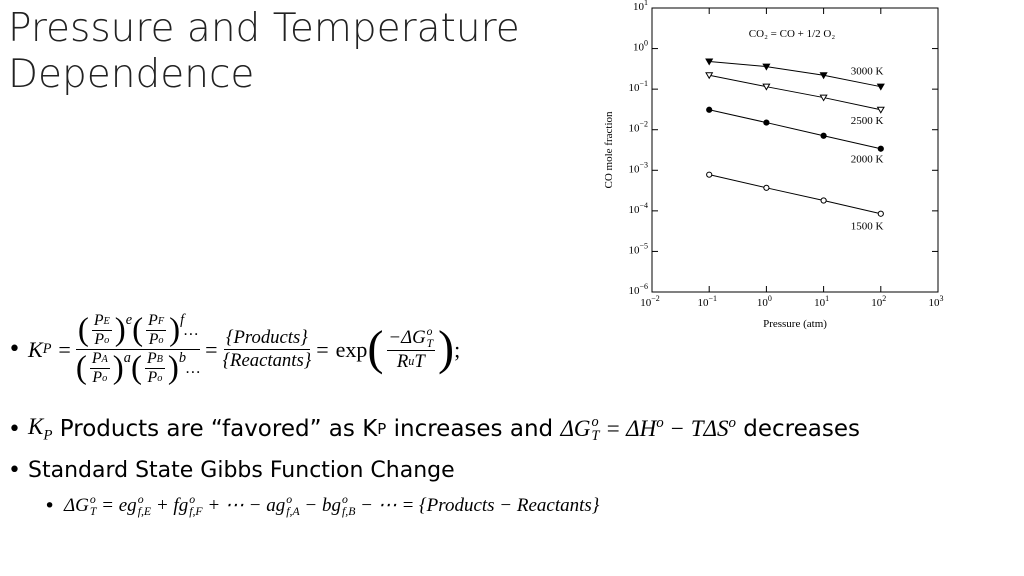  Describe the element at coordinates (643, 245) in the screenshot. I see `tick-exponent: −5` at that location.